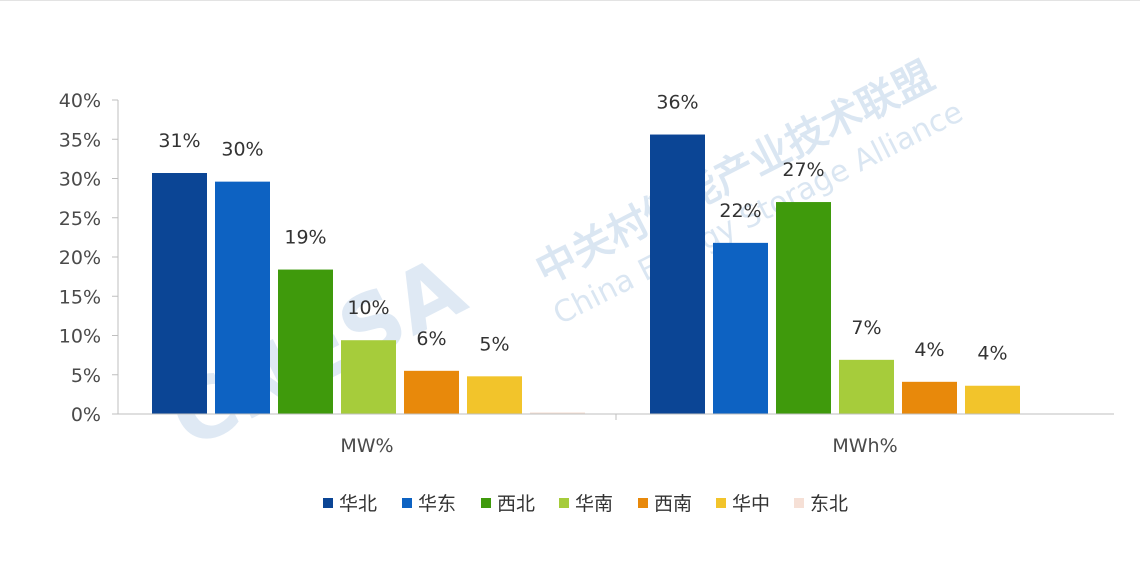  What do you see at coordinates (80, 101) in the screenshot?
I see `y-tick-label: 40%` at bounding box center [80, 101].